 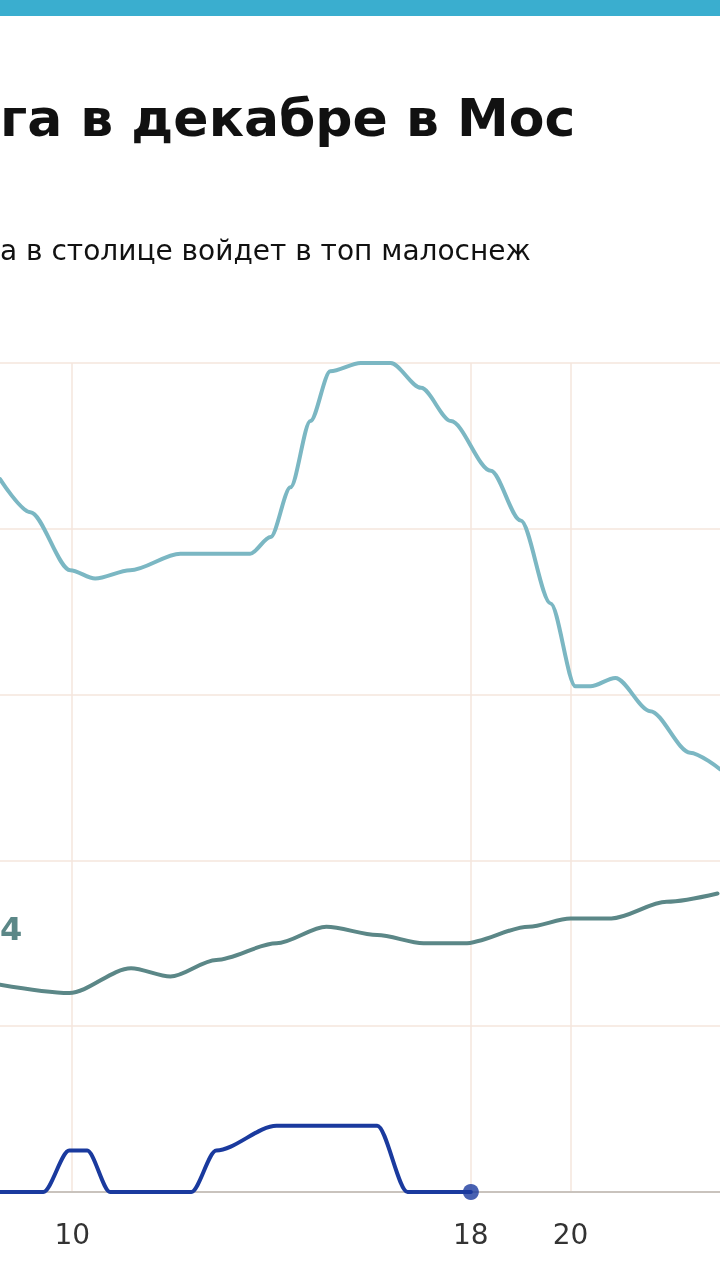 I want to click on chart-subtitle: а в столице войдет в топ малоснеж, so click(x=265, y=250).